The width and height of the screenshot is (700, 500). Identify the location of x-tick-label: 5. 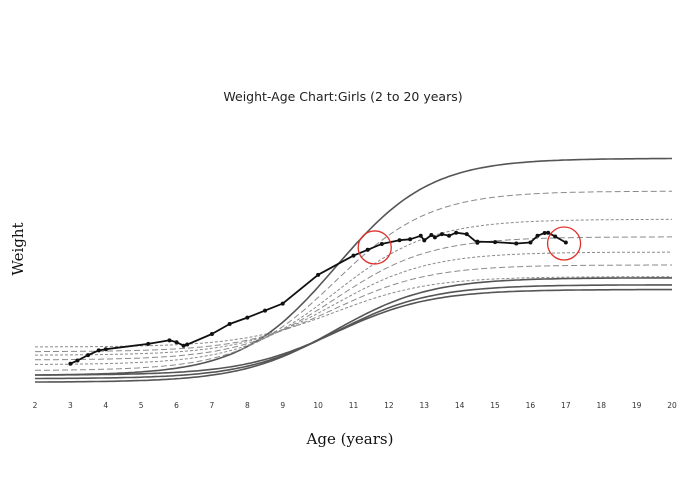
(141, 405).